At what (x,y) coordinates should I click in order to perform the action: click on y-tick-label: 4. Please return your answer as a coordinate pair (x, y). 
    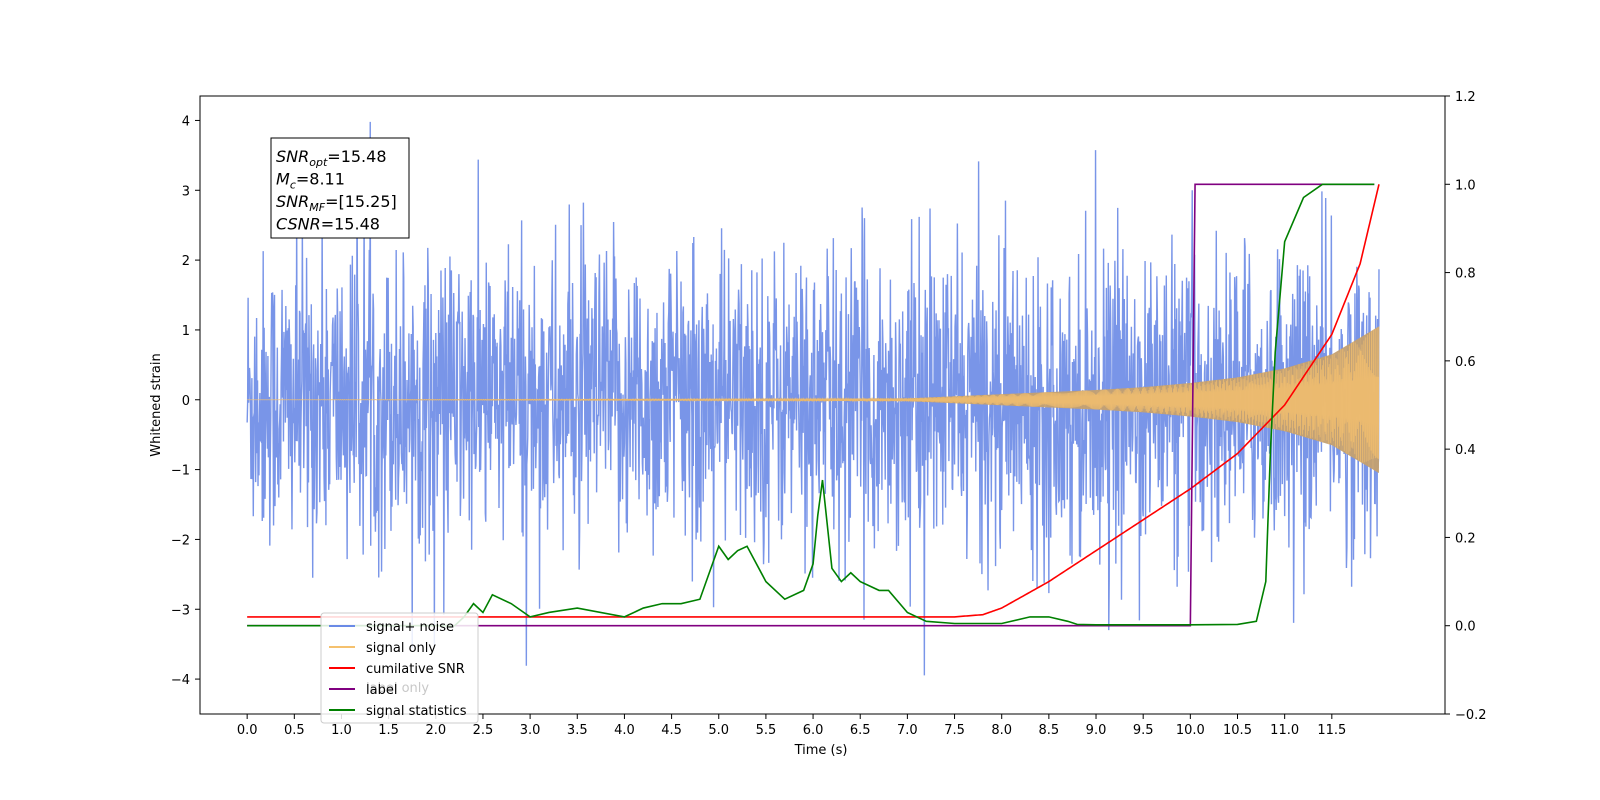
    Looking at the image, I should click on (186, 121).